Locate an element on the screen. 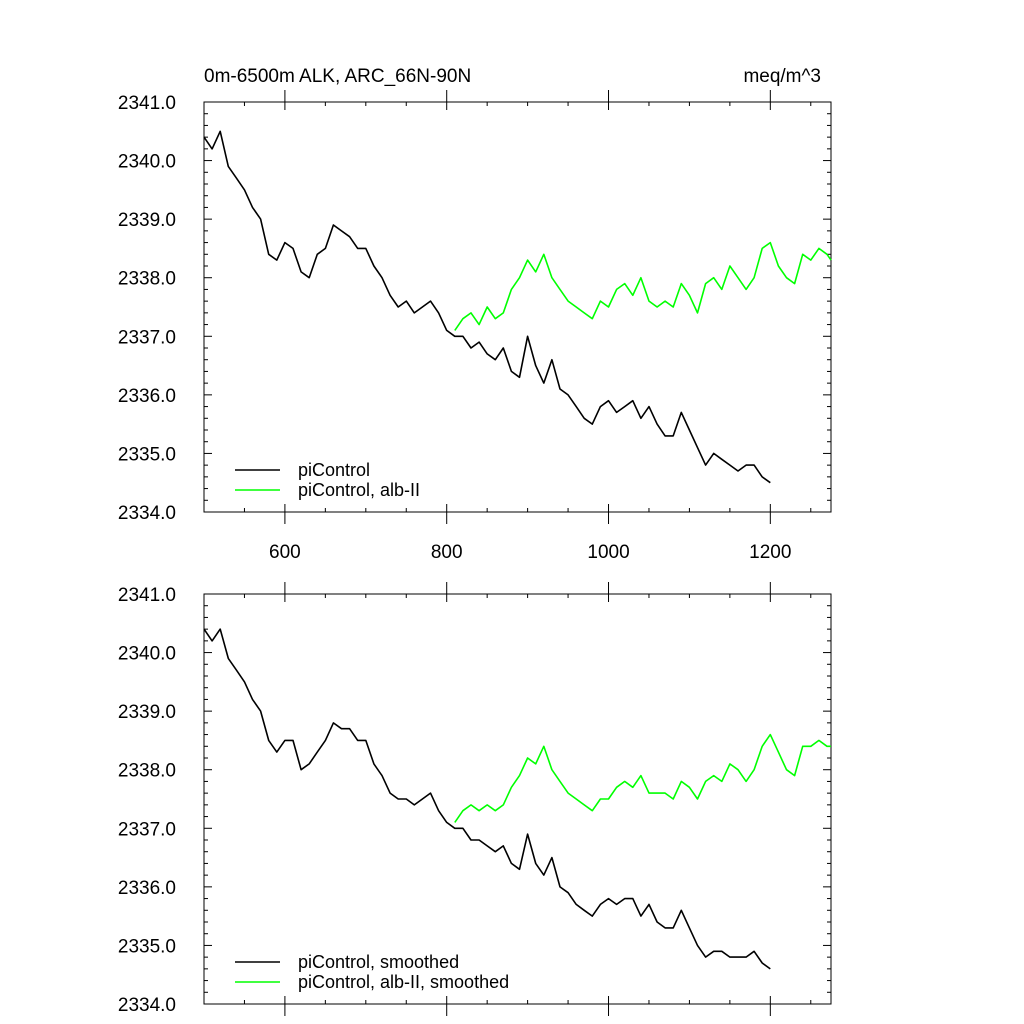 This screenshot has height=1024, width=1024. chart-title: 0m-6500m ALK, ARC_66N-90N is located at coordinates (337, 76).